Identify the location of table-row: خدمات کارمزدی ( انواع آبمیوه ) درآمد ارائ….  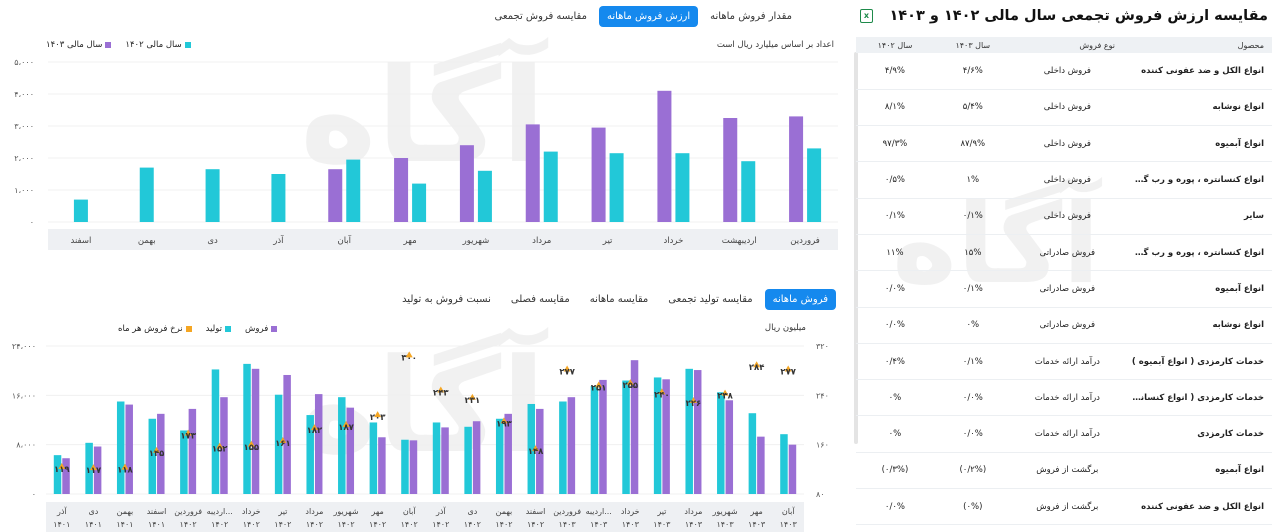
(1064, 362).